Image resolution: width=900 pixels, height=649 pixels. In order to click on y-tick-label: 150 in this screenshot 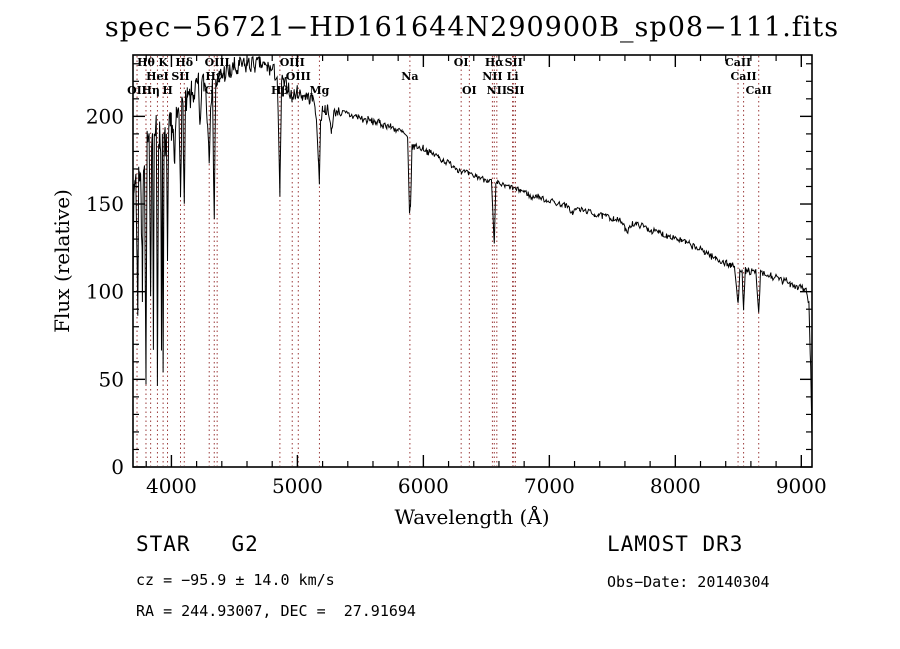, I will do `click(105, 204)`.